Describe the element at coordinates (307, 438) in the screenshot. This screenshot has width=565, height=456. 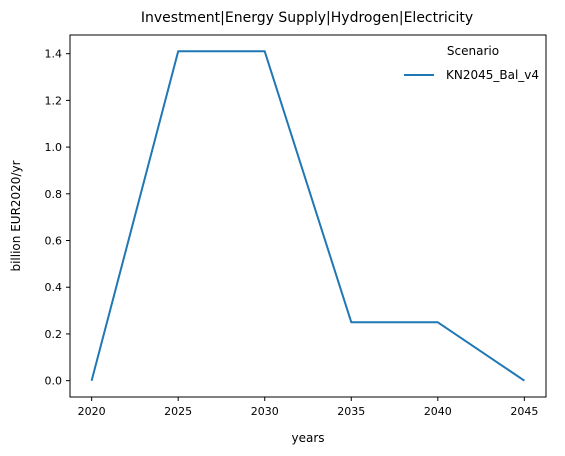
I see `x-axis-label: years` at that location.